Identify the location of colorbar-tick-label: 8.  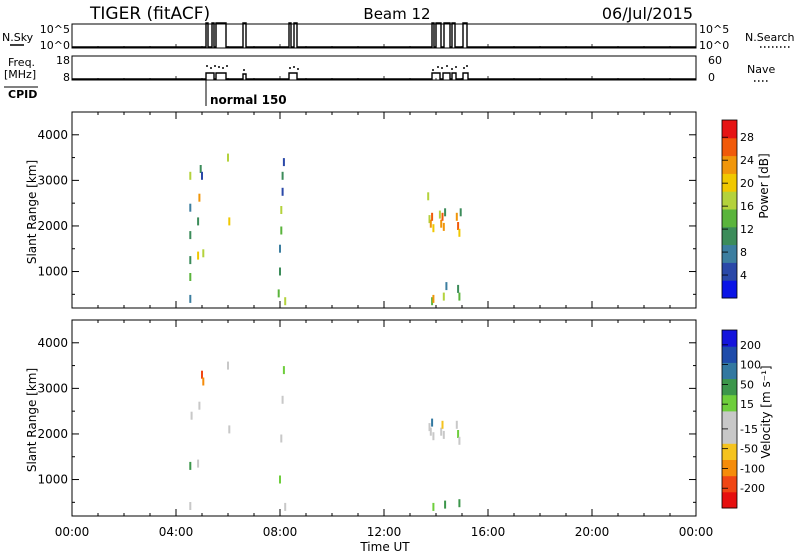
(743, 252).